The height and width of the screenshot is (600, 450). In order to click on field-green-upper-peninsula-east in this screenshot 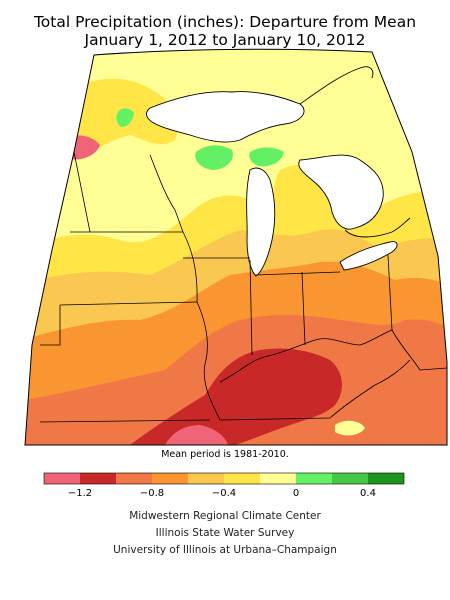, I will do `click(266, 157)`.